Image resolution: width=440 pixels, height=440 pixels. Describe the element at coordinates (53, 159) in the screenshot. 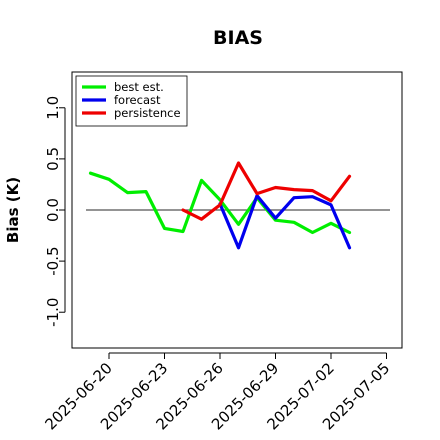

I see `y-tick-label: 0.5` at that location.